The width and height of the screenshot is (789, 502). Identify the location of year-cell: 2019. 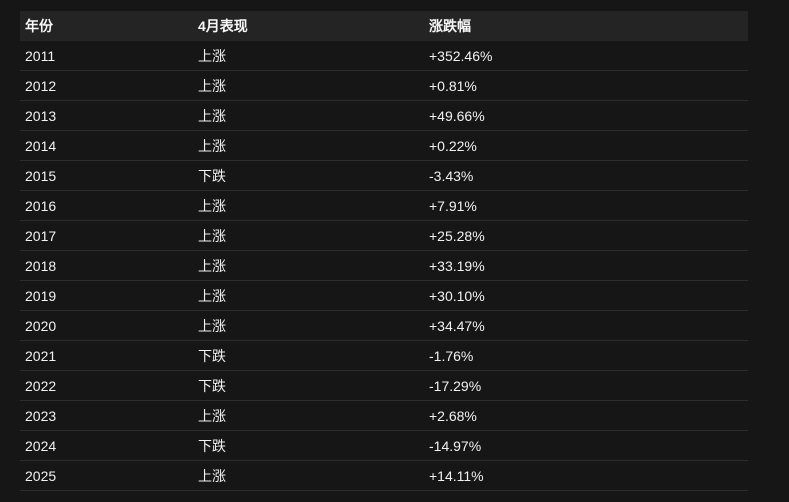
(41, 295).